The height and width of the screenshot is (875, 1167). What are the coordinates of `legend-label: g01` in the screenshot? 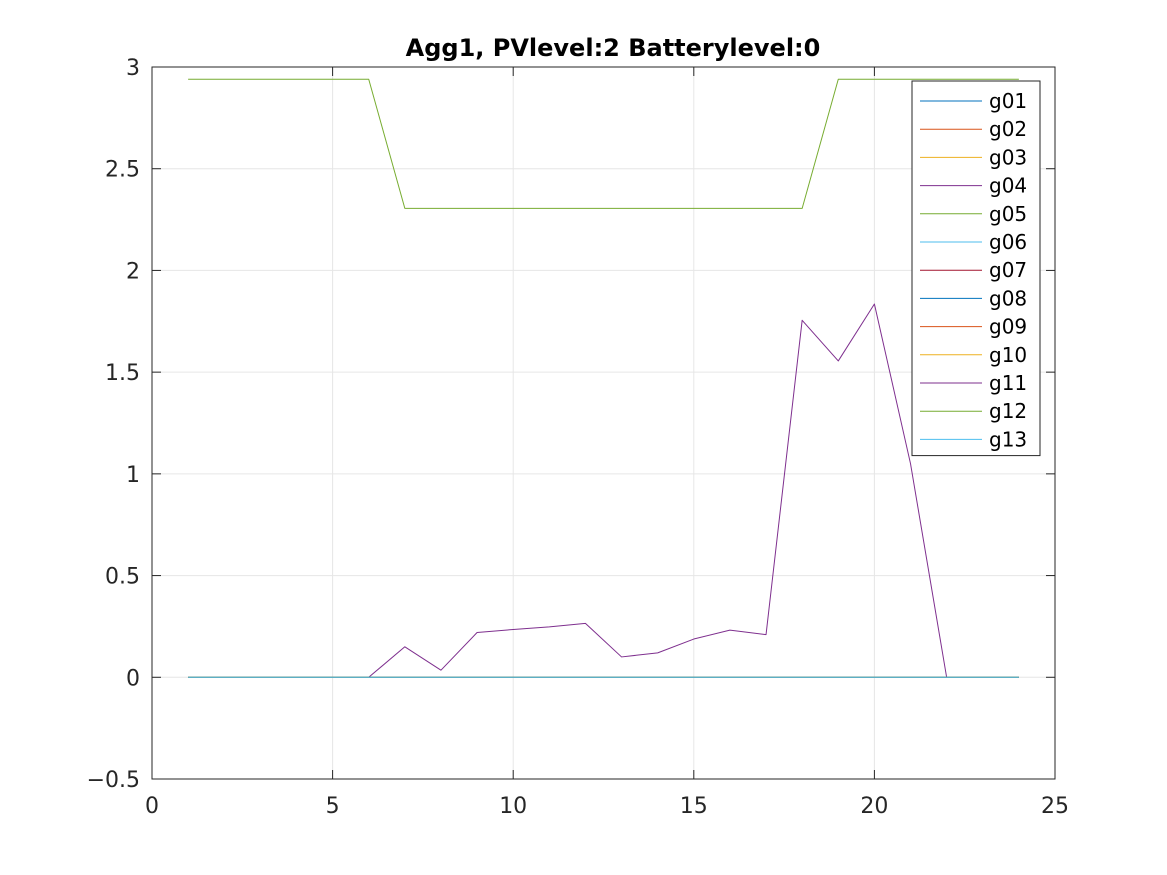 It's located at (1008, 101).